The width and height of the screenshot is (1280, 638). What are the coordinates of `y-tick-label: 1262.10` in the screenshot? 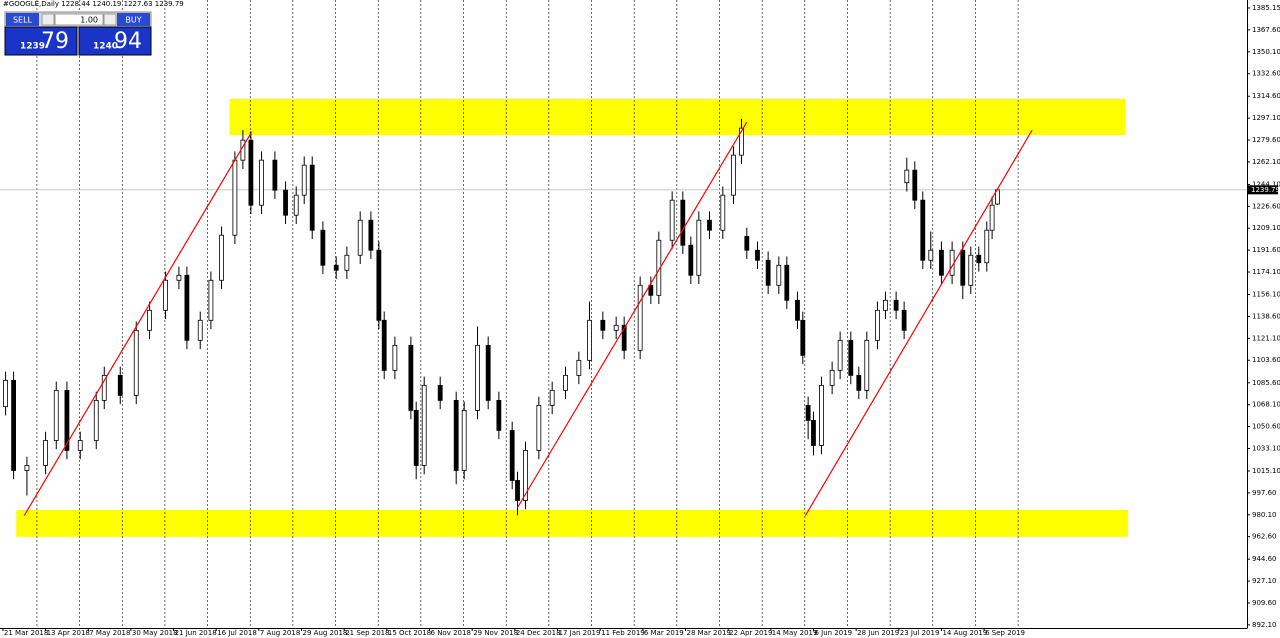 It's located at (1266, 162).